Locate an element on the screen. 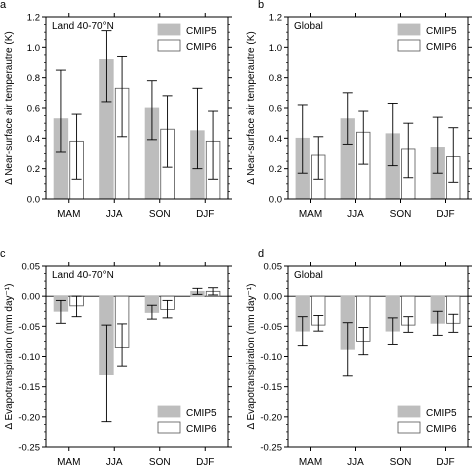  panel-letter: d is located at coordinates (261, 254).